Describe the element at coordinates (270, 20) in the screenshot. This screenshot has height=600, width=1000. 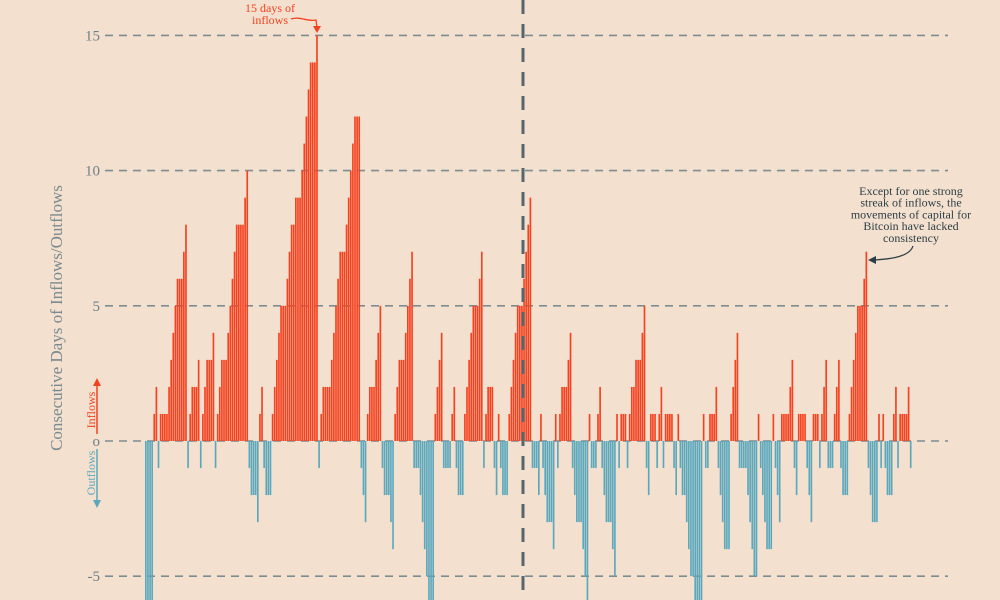
I see `annotation-peak-text: inflows` at that location.